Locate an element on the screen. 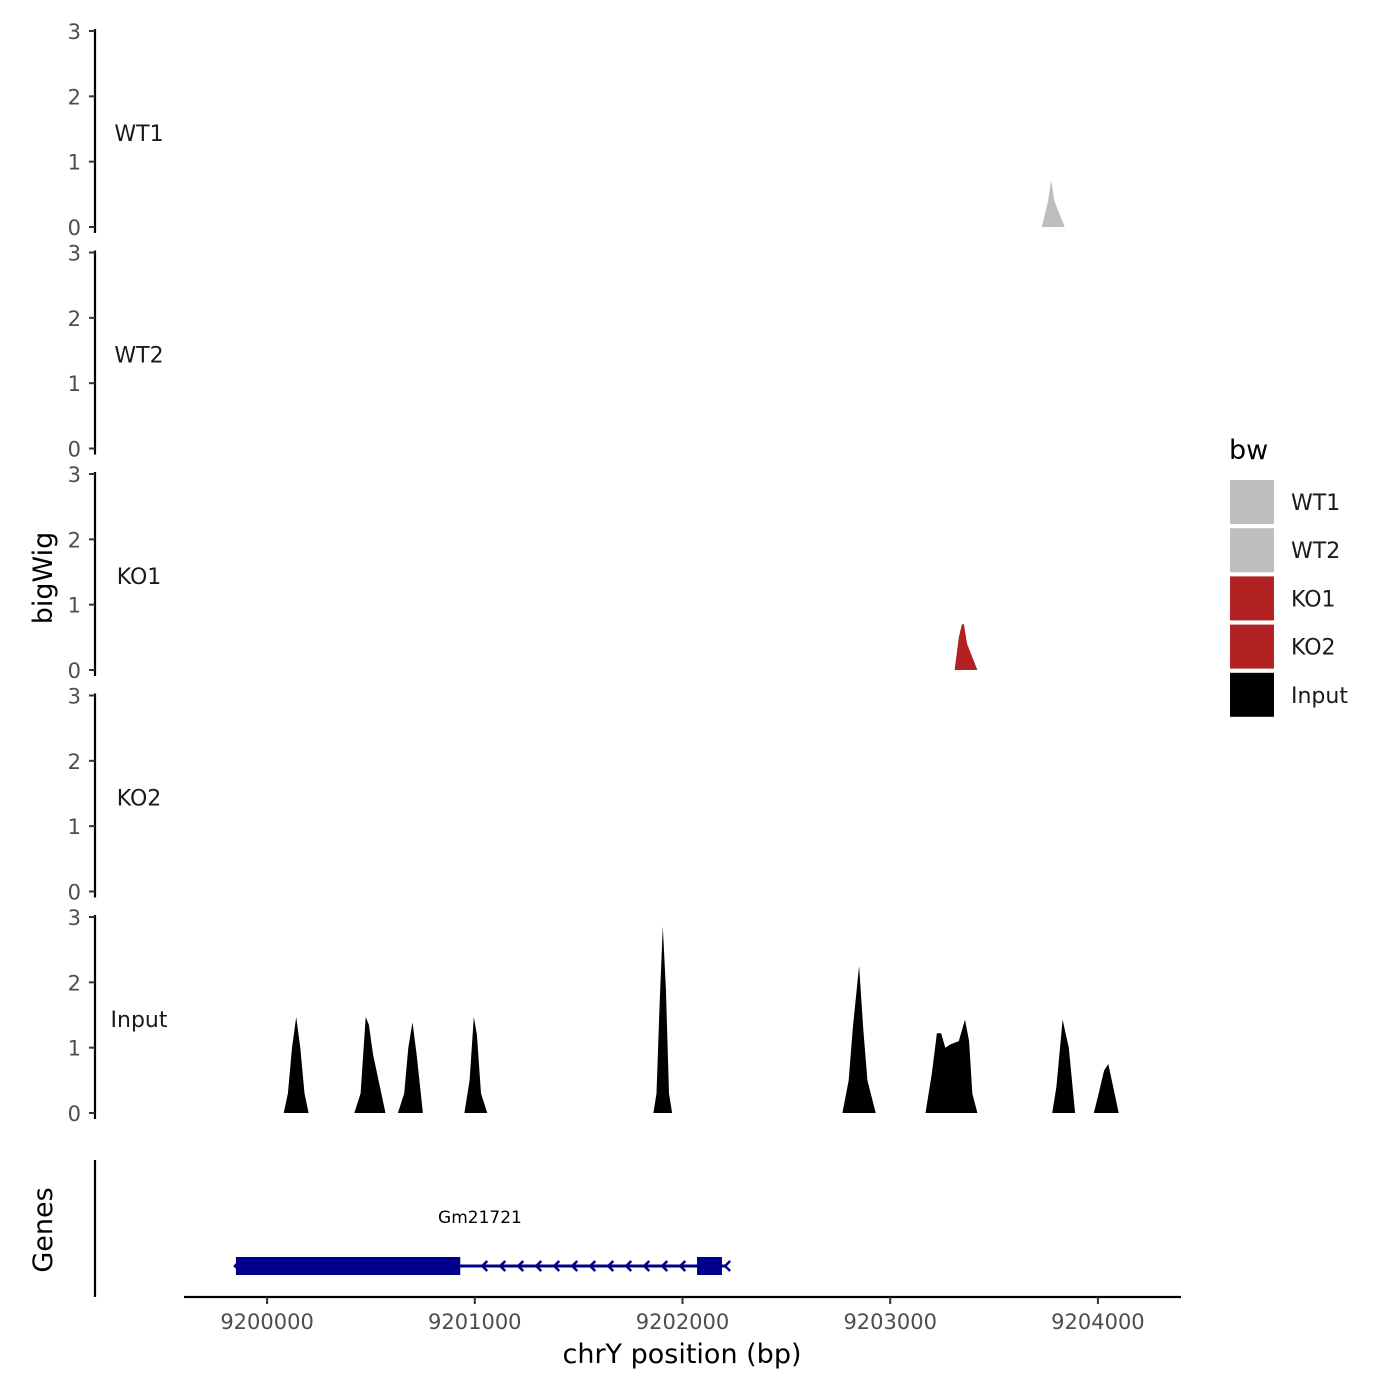 This screenshot has height=1400, width=1400. genes-panel: Gm21721 is located at coordinates (412, 1228).